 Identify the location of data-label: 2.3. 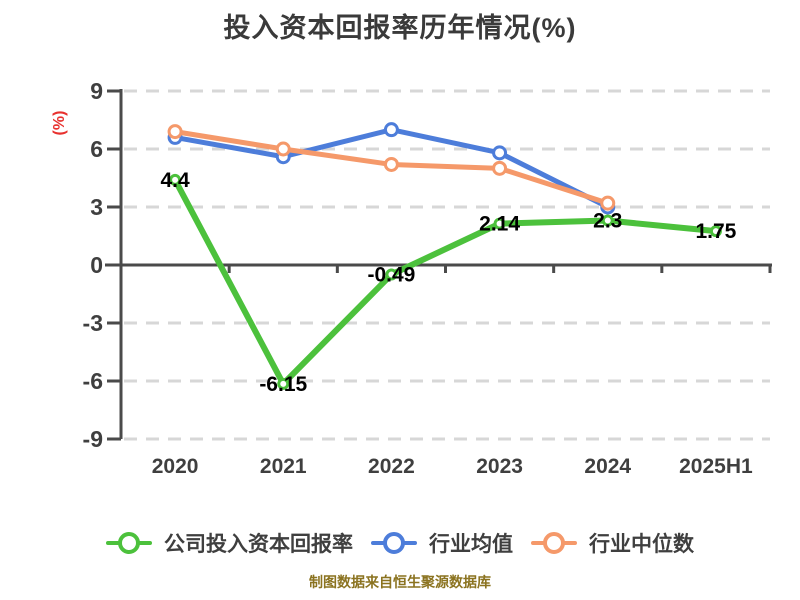
(607, 221).